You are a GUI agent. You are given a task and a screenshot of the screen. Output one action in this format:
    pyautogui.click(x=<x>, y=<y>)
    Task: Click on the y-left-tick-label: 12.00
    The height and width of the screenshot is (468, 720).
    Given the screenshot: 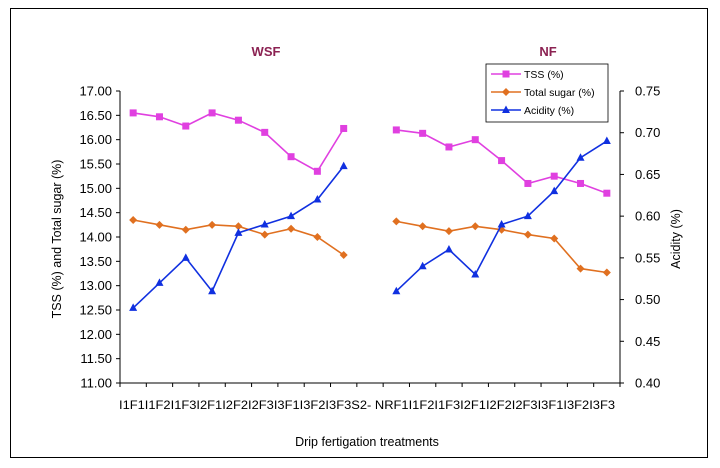 What is the action you would take?
    pyautogui.click(x=95, y=334)
    